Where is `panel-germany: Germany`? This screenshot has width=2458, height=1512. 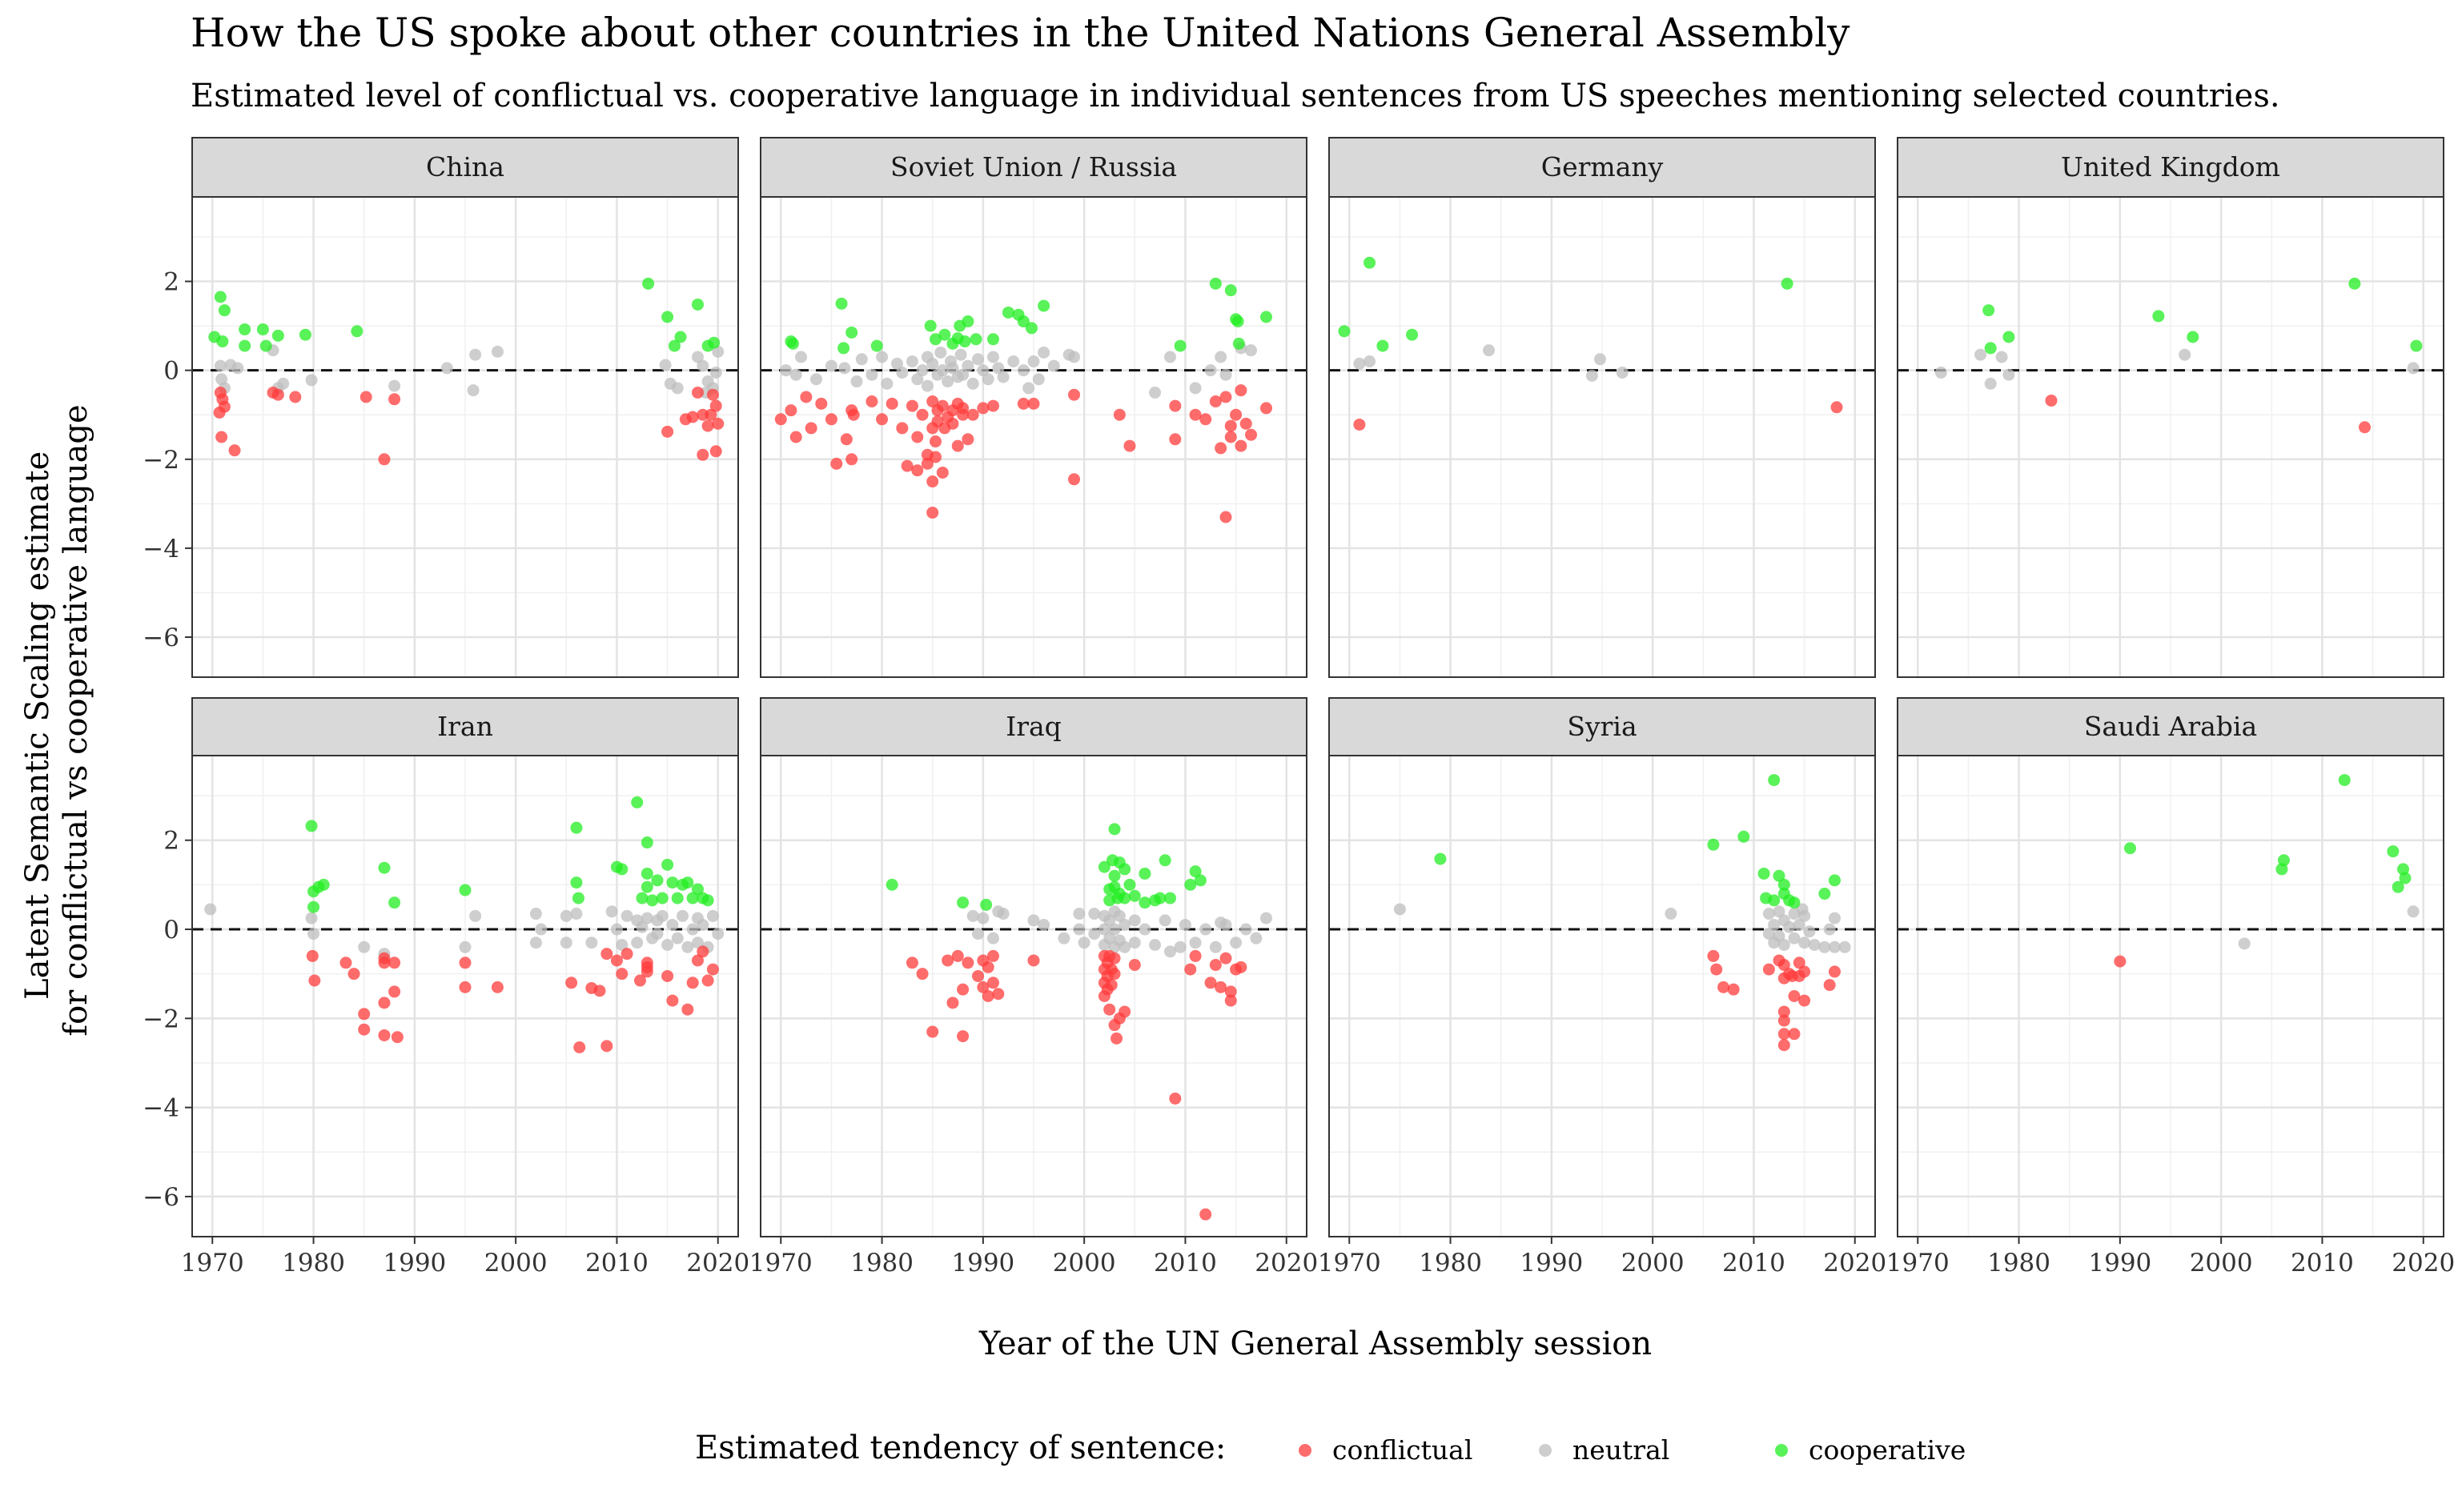
panel-germany: Germany is located at coordinates (1602, 408).